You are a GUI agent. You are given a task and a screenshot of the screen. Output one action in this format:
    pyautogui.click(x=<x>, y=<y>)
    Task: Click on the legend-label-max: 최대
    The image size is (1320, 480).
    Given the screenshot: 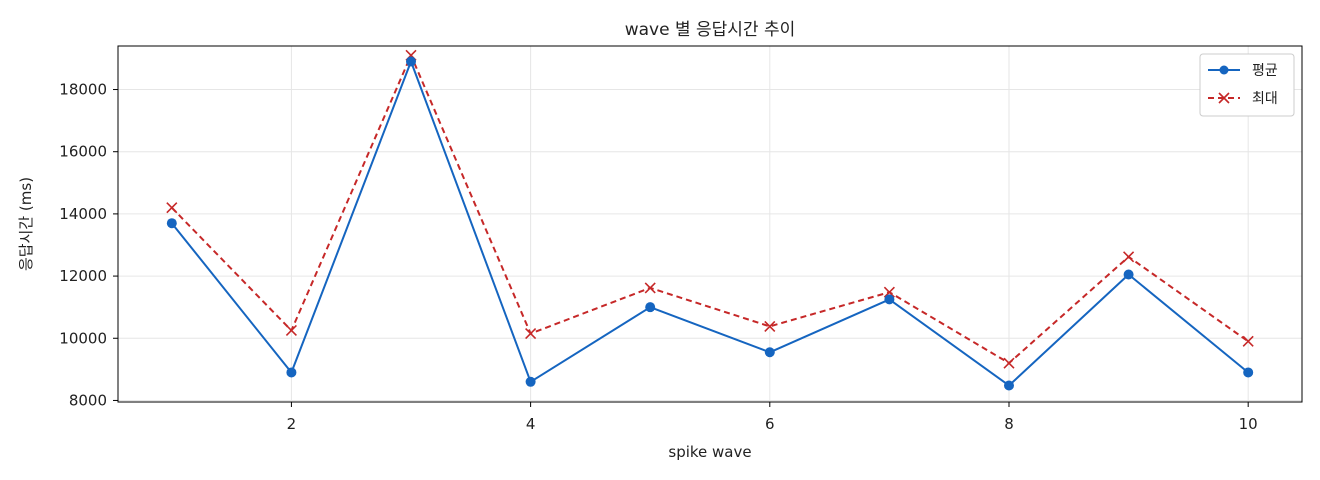 What is the action you would take?
    pyautogui.click(x=1265, y=99)
    